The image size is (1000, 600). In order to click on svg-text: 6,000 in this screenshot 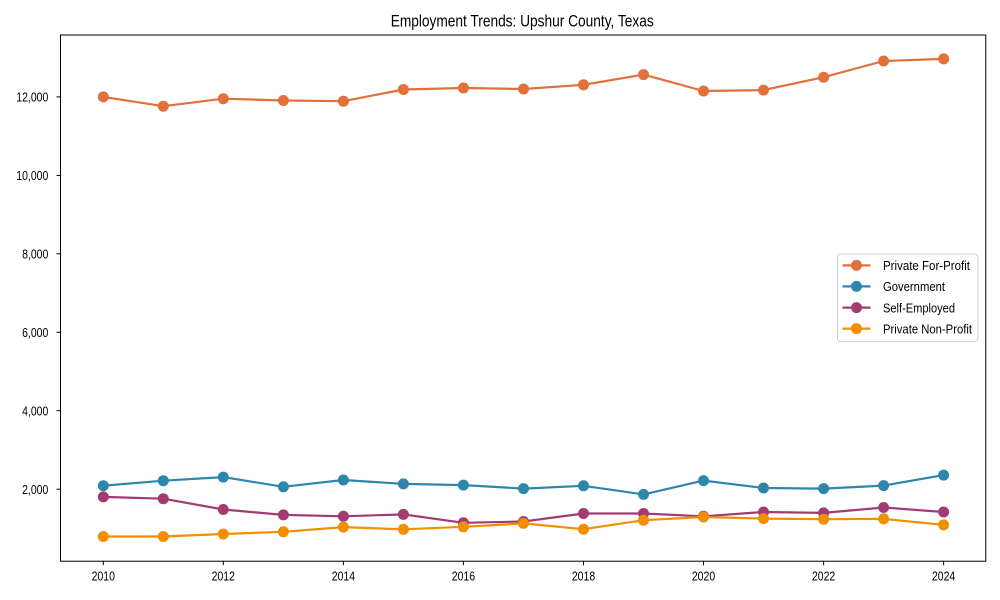, I will do `click(35, 332)`.